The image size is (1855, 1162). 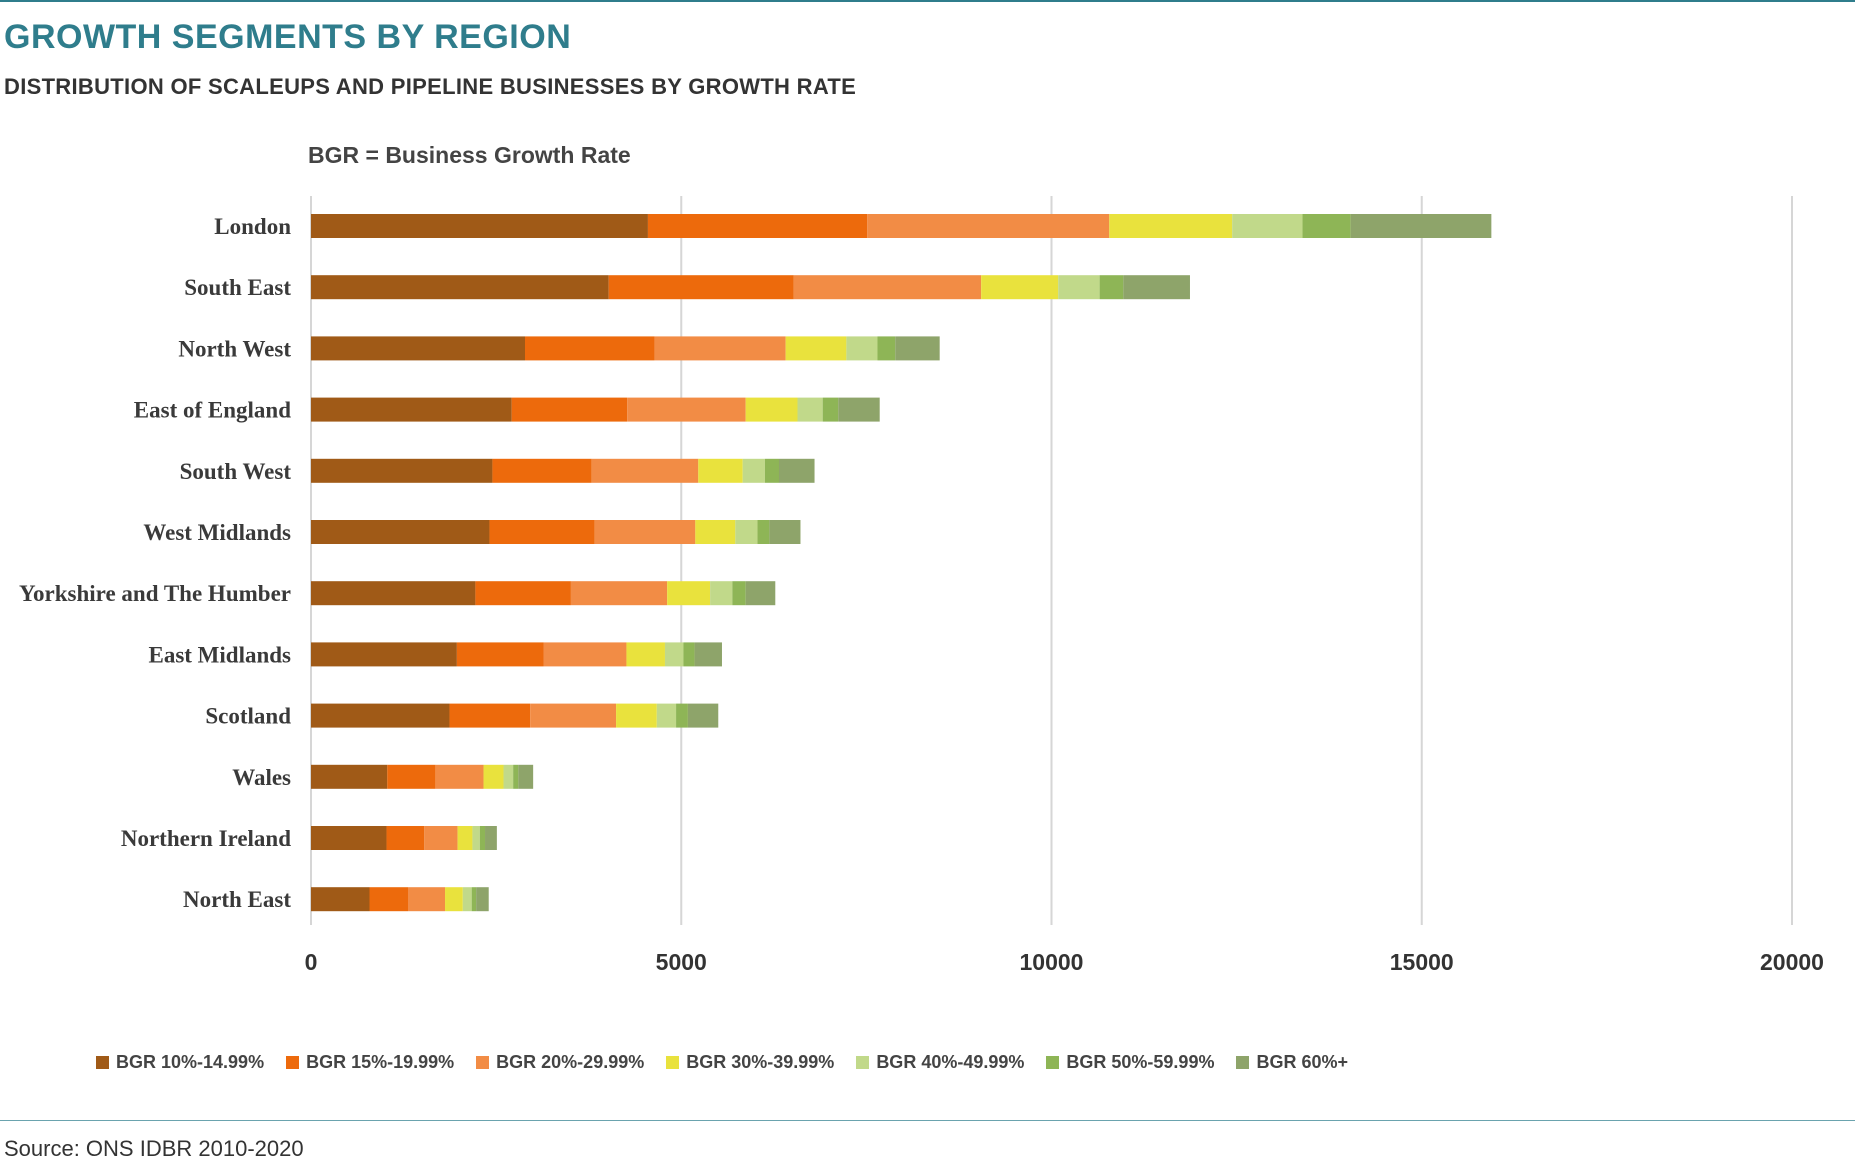 I want to click on source-note: Source: ONS IDBR 2010-2020, so click(x=154, y=1148).